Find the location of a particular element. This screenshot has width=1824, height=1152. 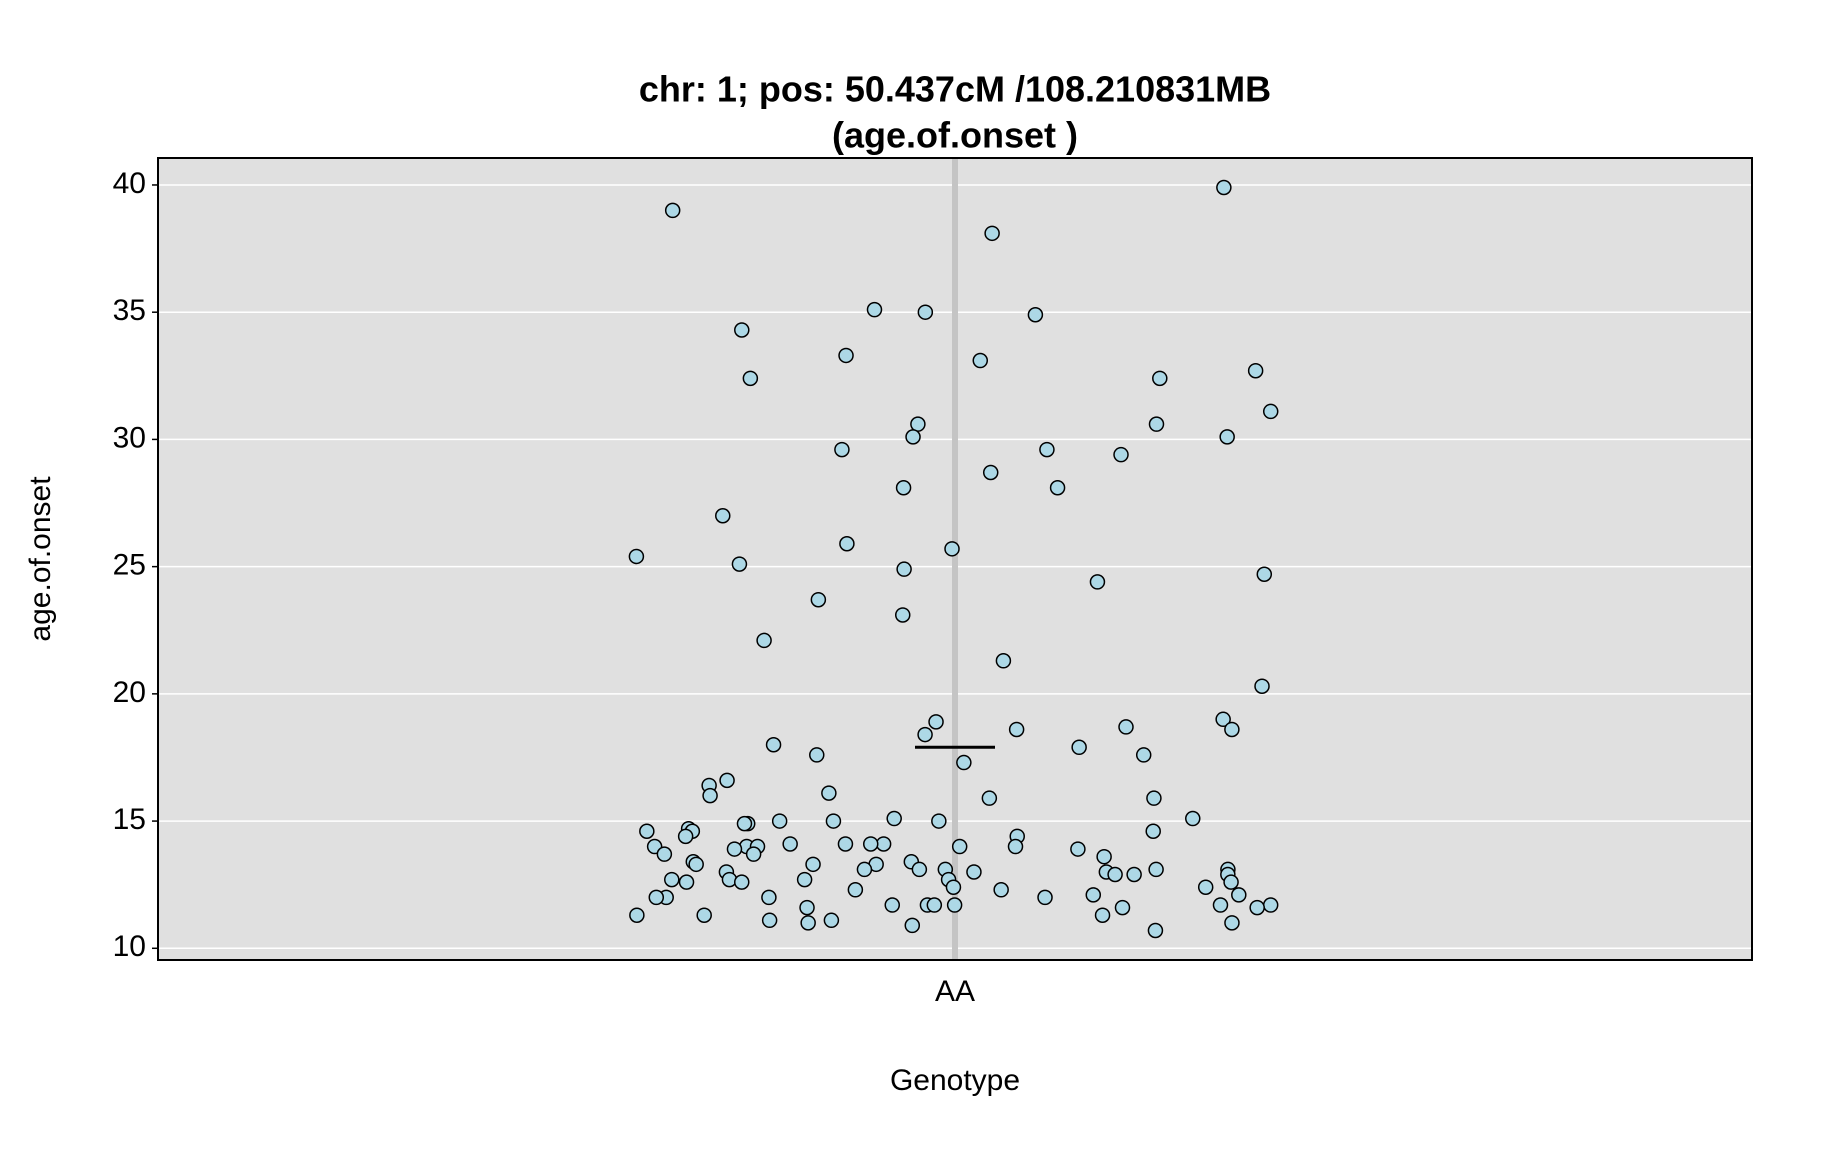

x-axis-label: Genotype is located at coordinates (955, 1080).